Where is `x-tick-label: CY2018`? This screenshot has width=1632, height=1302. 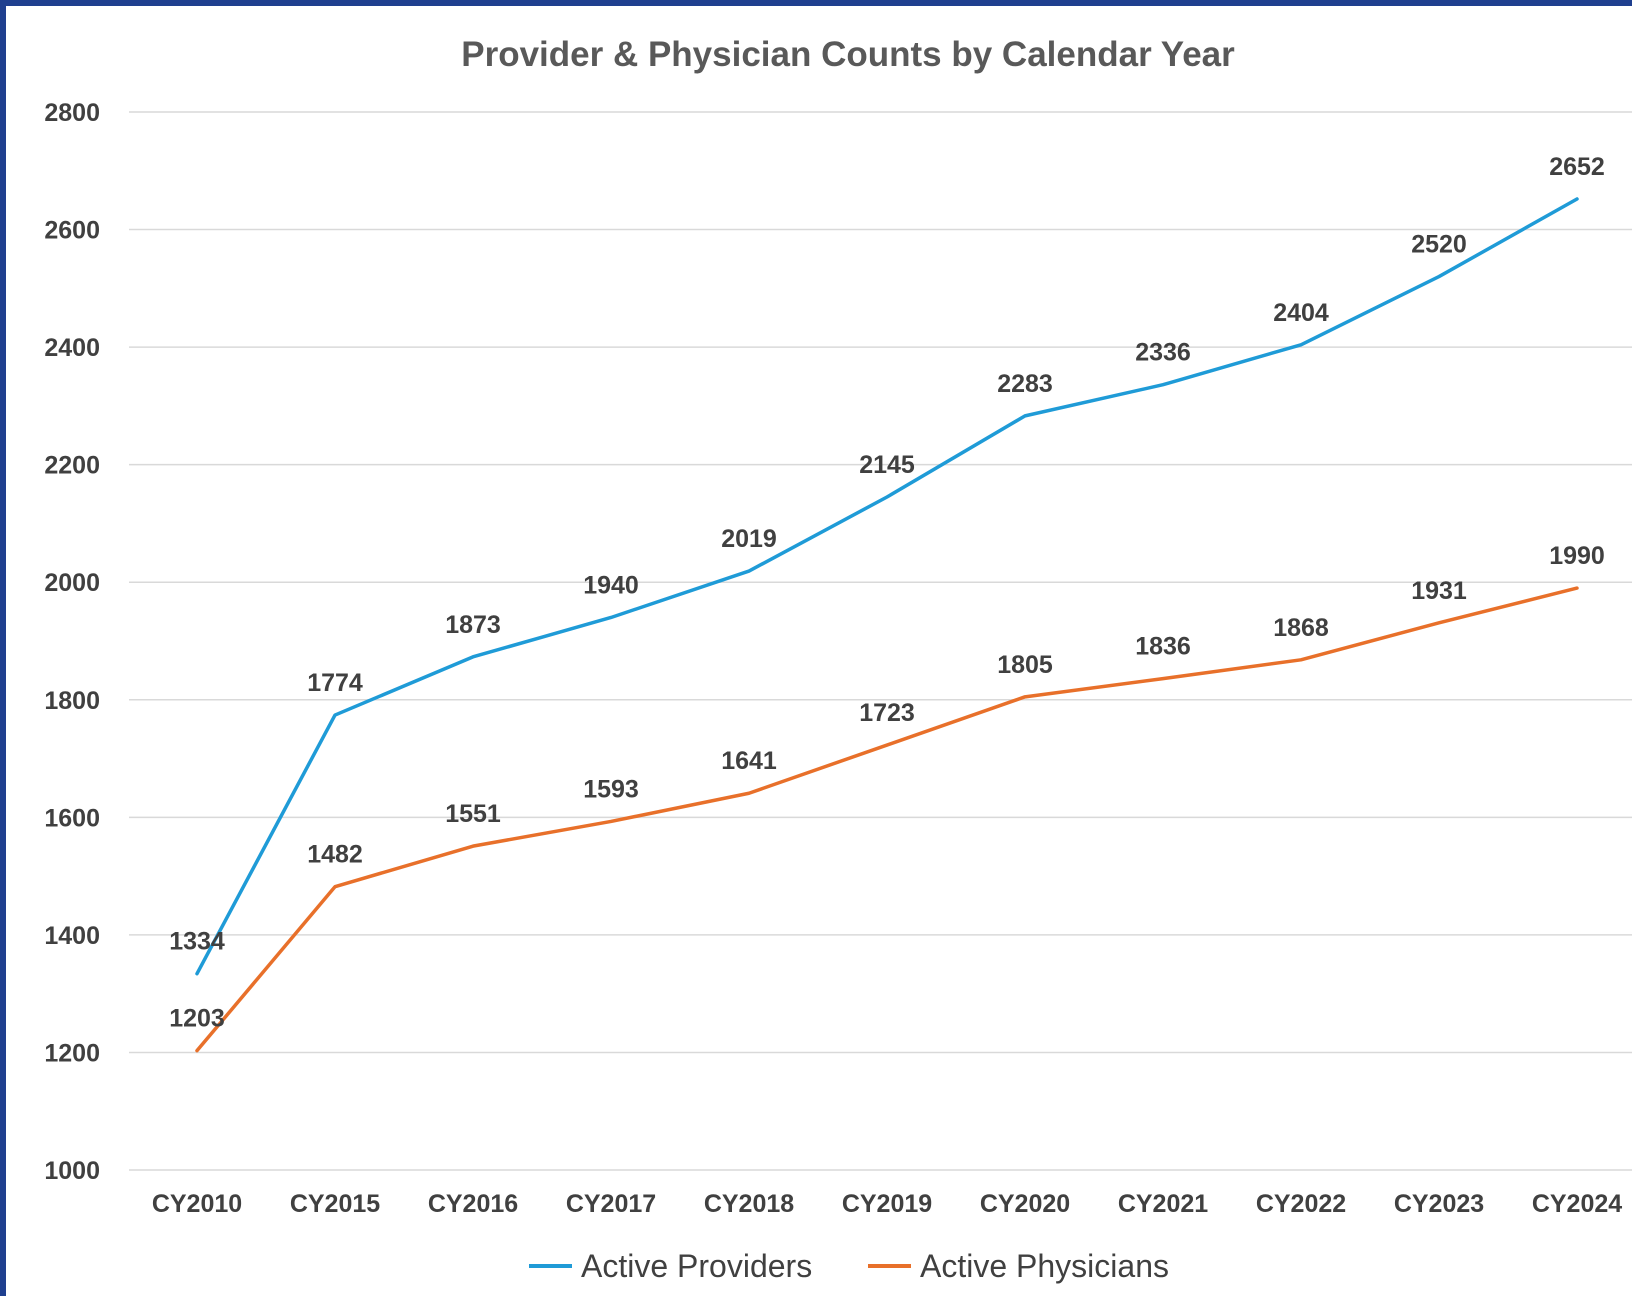
x-tick-label: CY2018 is located at coordinates (749, 1204).